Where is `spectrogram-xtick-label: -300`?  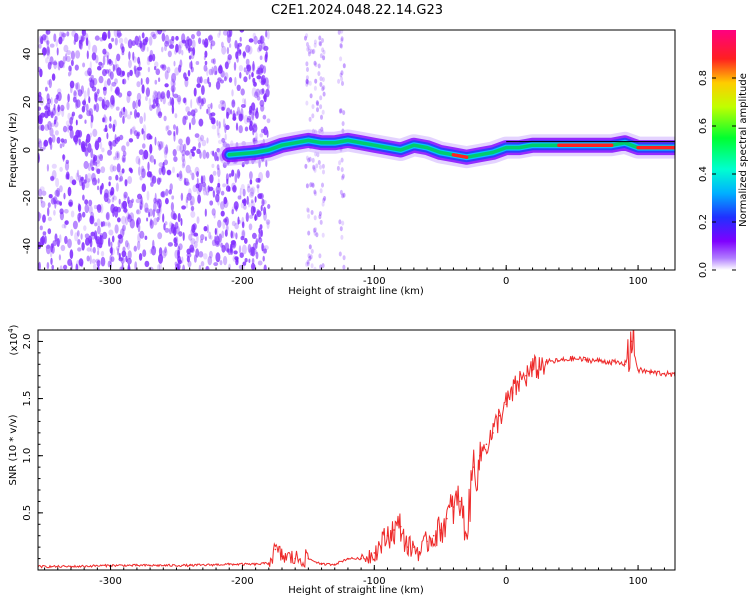
spectrogram-xtick-label: -300 is located at coordinates (110, 281).